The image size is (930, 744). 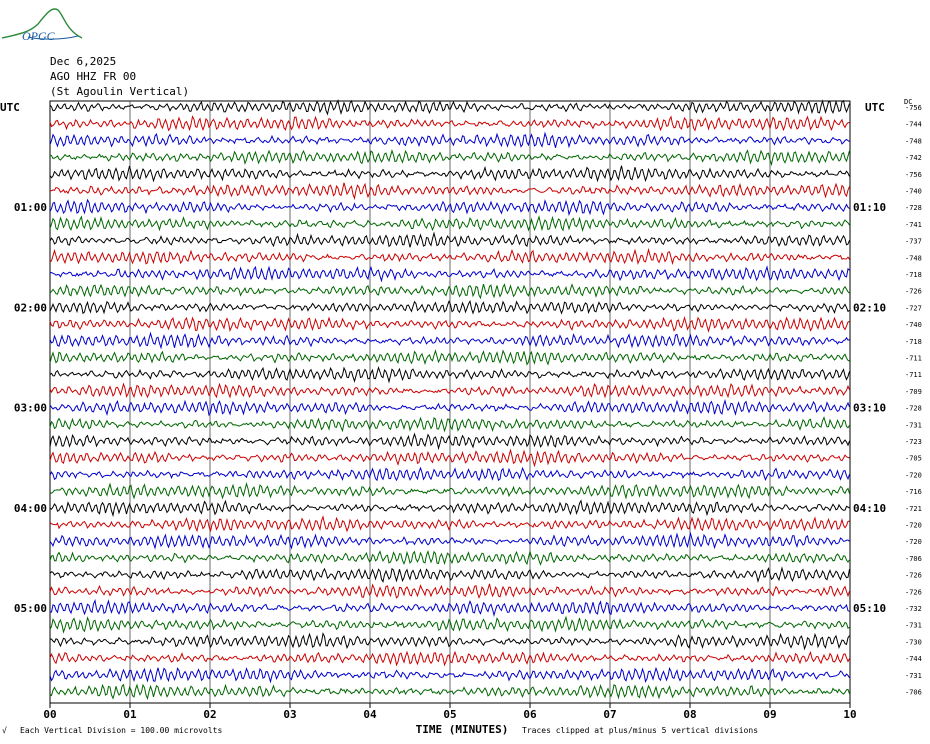 I want to click on opgc-logo: OPGC, so click(x=42, y=25).